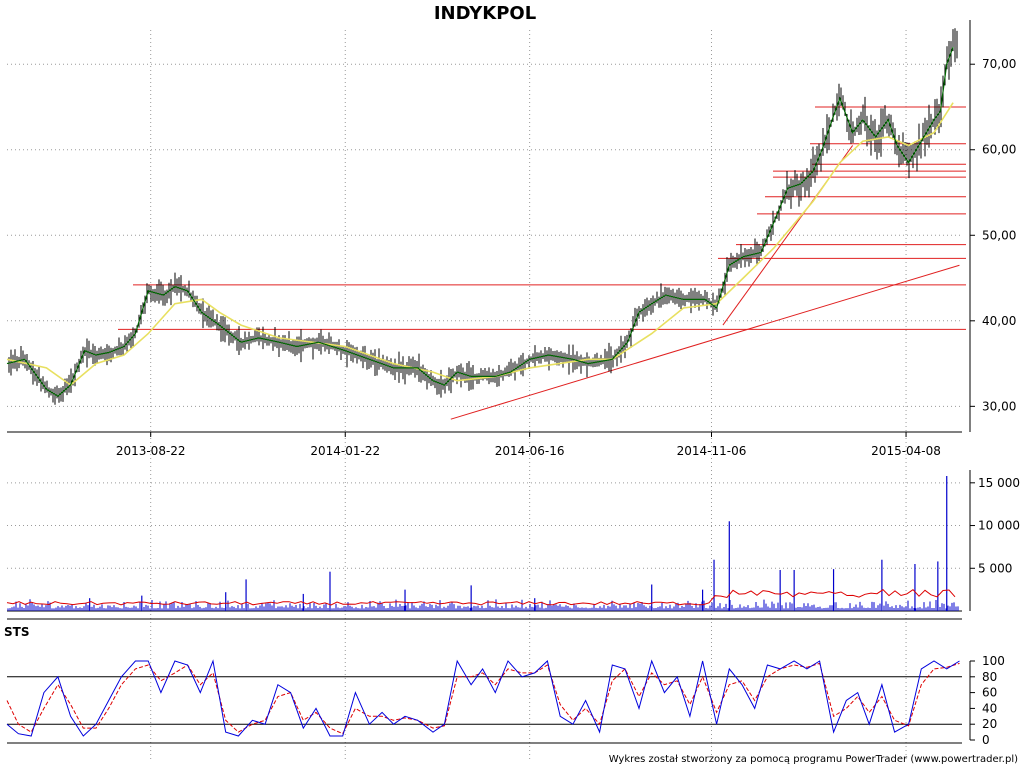 The image size is (1024, 768). Describe the element at coordinates (16, 632) in the screenshot. I see `stochastic-label: STS` at that location.